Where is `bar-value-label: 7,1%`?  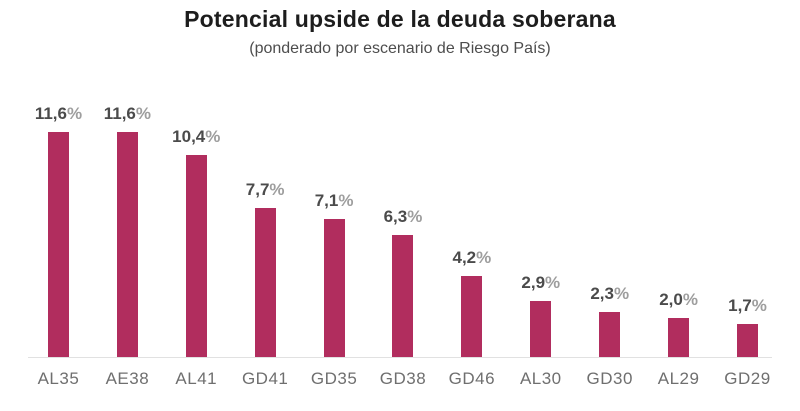
bar-value-label: 7,1% is located at coordinates (334, 201).